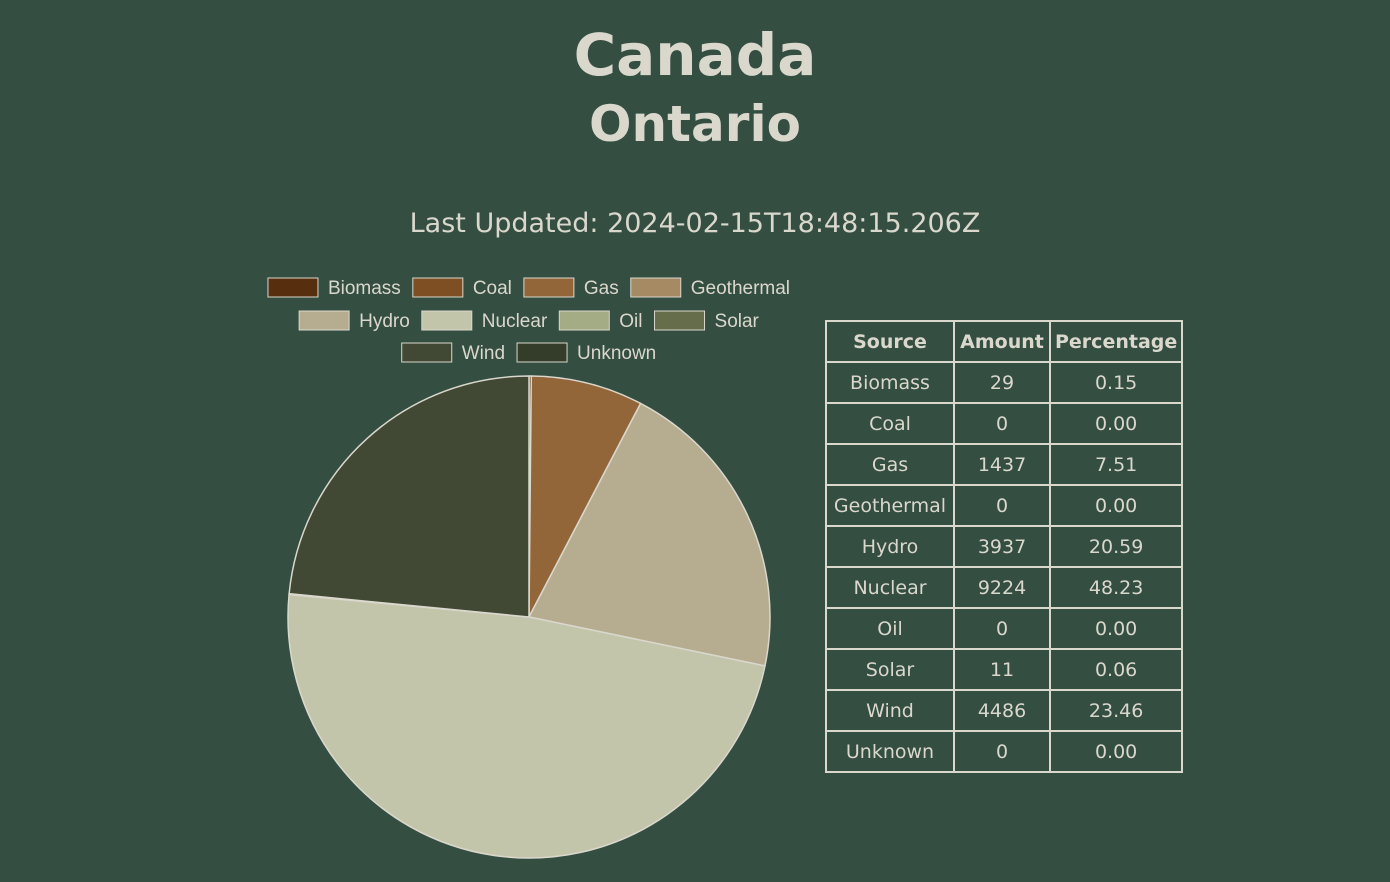  What do you see at coordinates (680, 320) in the screenshot?
I see `legend-swatch-solar` at bounding box center [680, 320].